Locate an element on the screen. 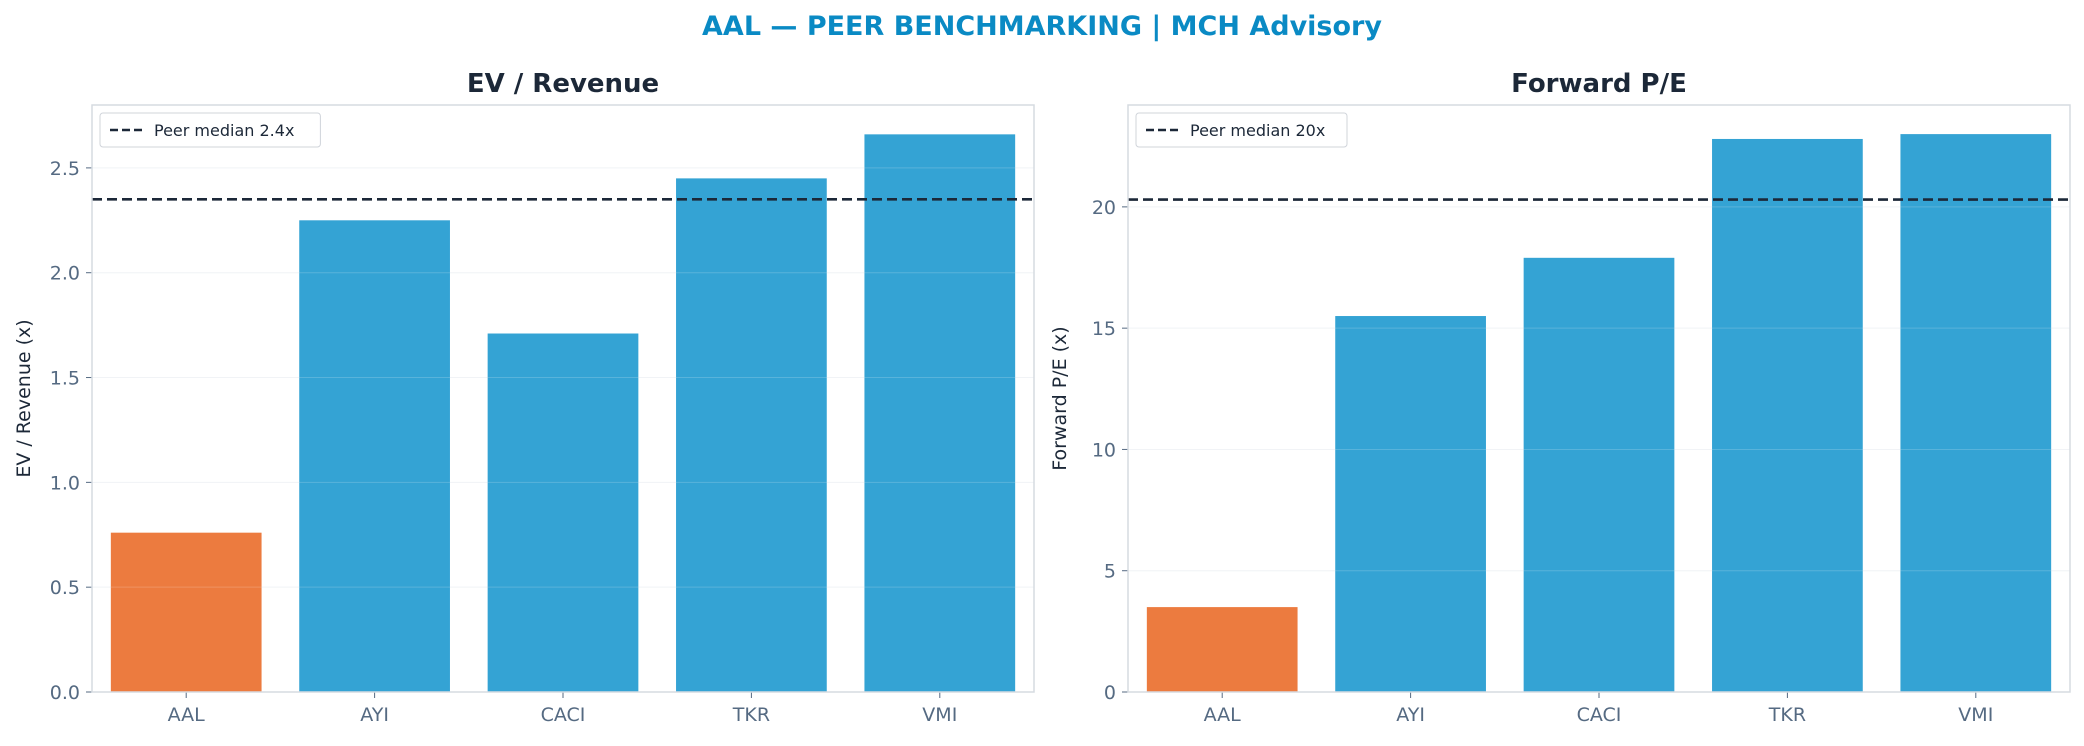  forward-pe-legend: Peer median 20x is located at coordinates (1241, 130).